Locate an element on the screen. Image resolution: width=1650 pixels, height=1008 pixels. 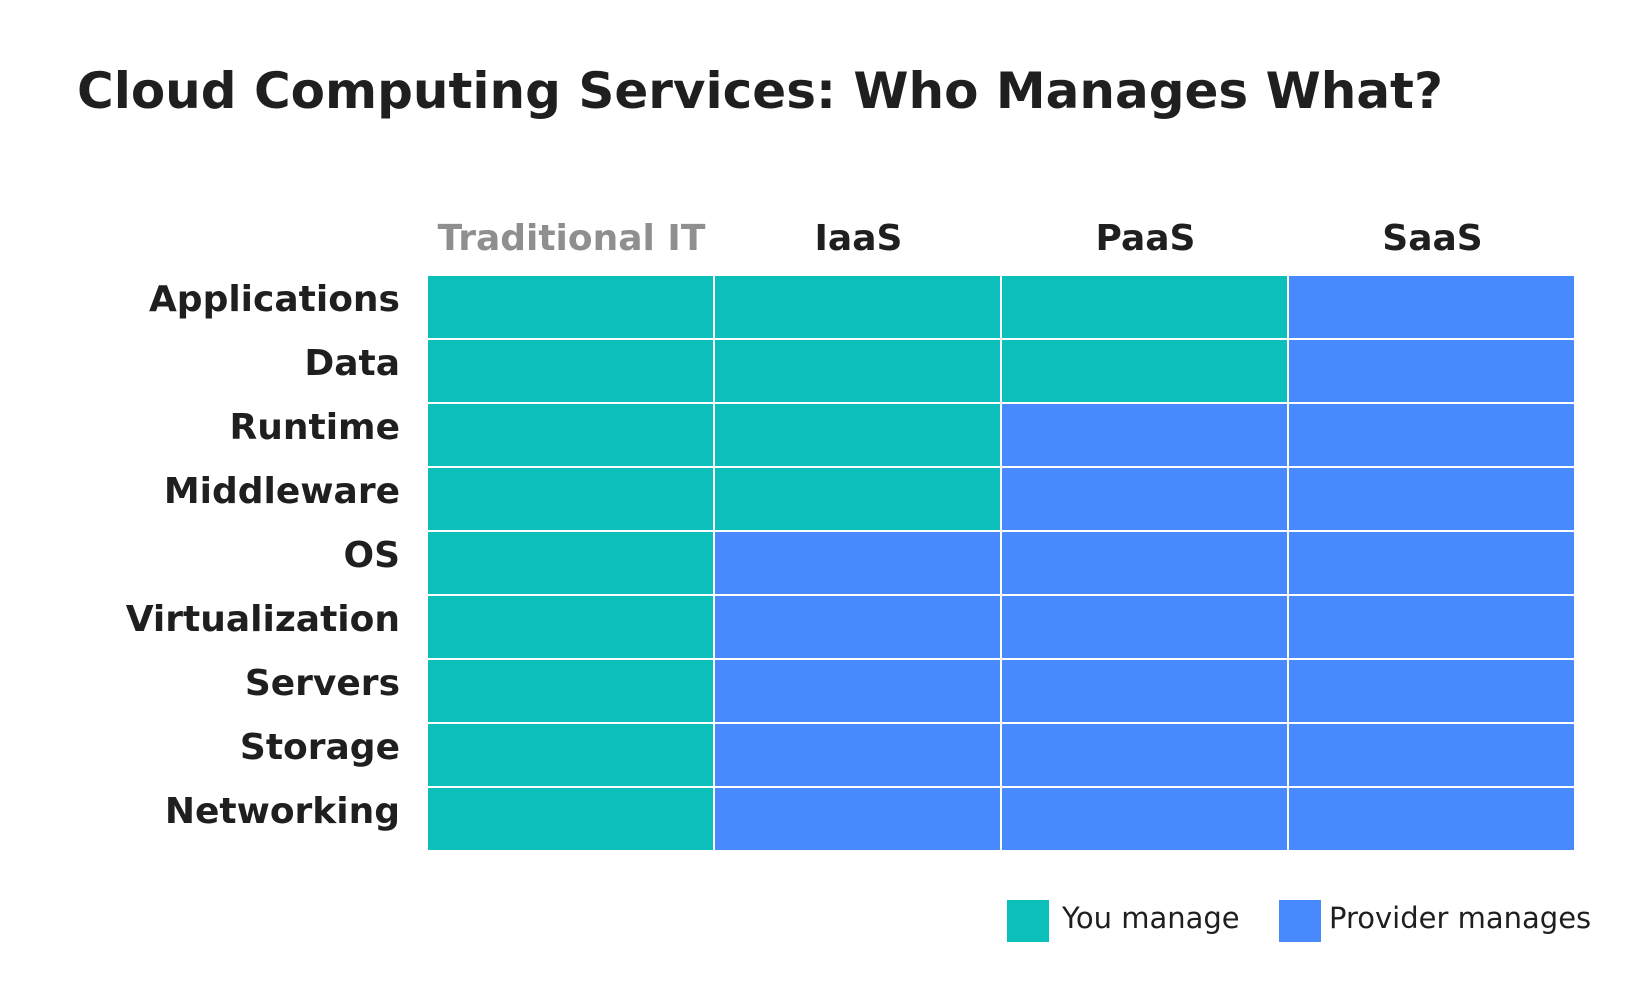
cell-data-iaas is located at coordinates (858, 372).